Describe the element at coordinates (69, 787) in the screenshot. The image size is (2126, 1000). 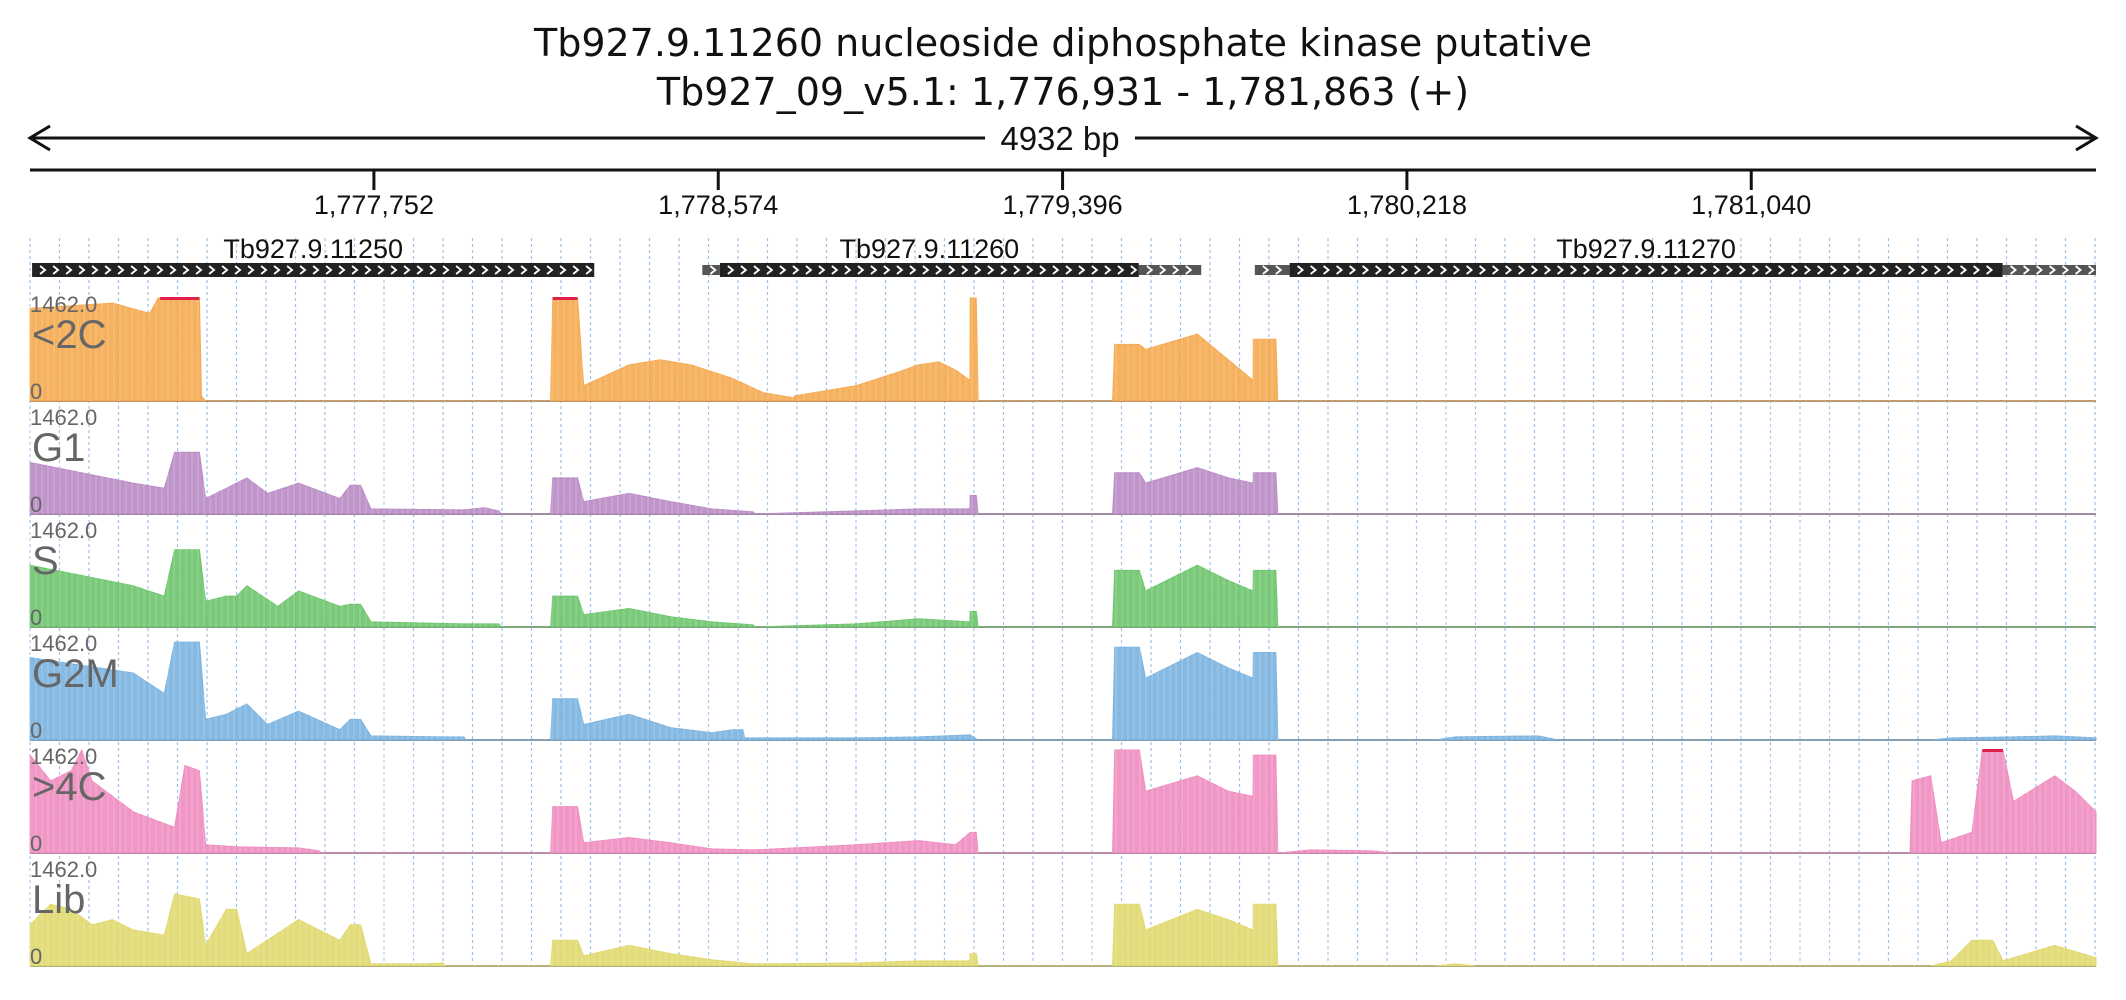
I see `track-name: >4C` at that location.